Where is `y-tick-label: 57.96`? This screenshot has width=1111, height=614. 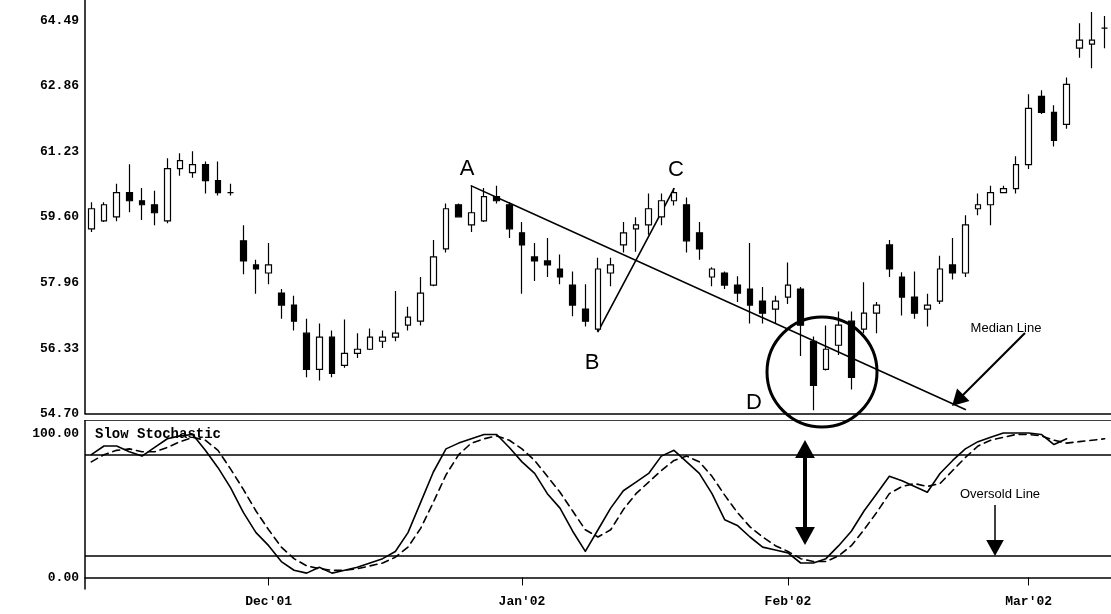 y-tick-label: 57.96 is located at coordinates (59, 283).